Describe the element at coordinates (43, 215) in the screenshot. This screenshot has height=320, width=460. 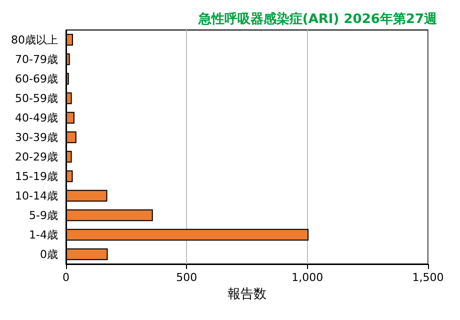
I see `y-tick-label: 5-9歳` at that location.